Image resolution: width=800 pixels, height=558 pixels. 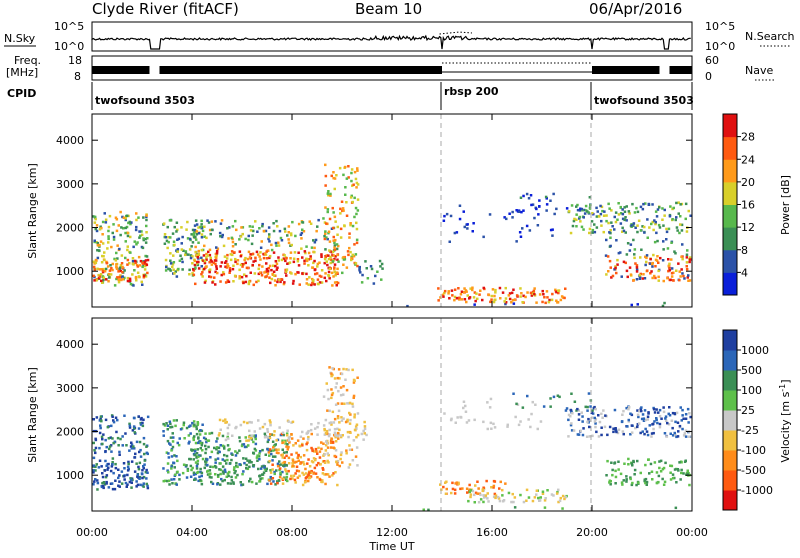 I want to click on colorbar-swatch, so click(x=730, y=340).